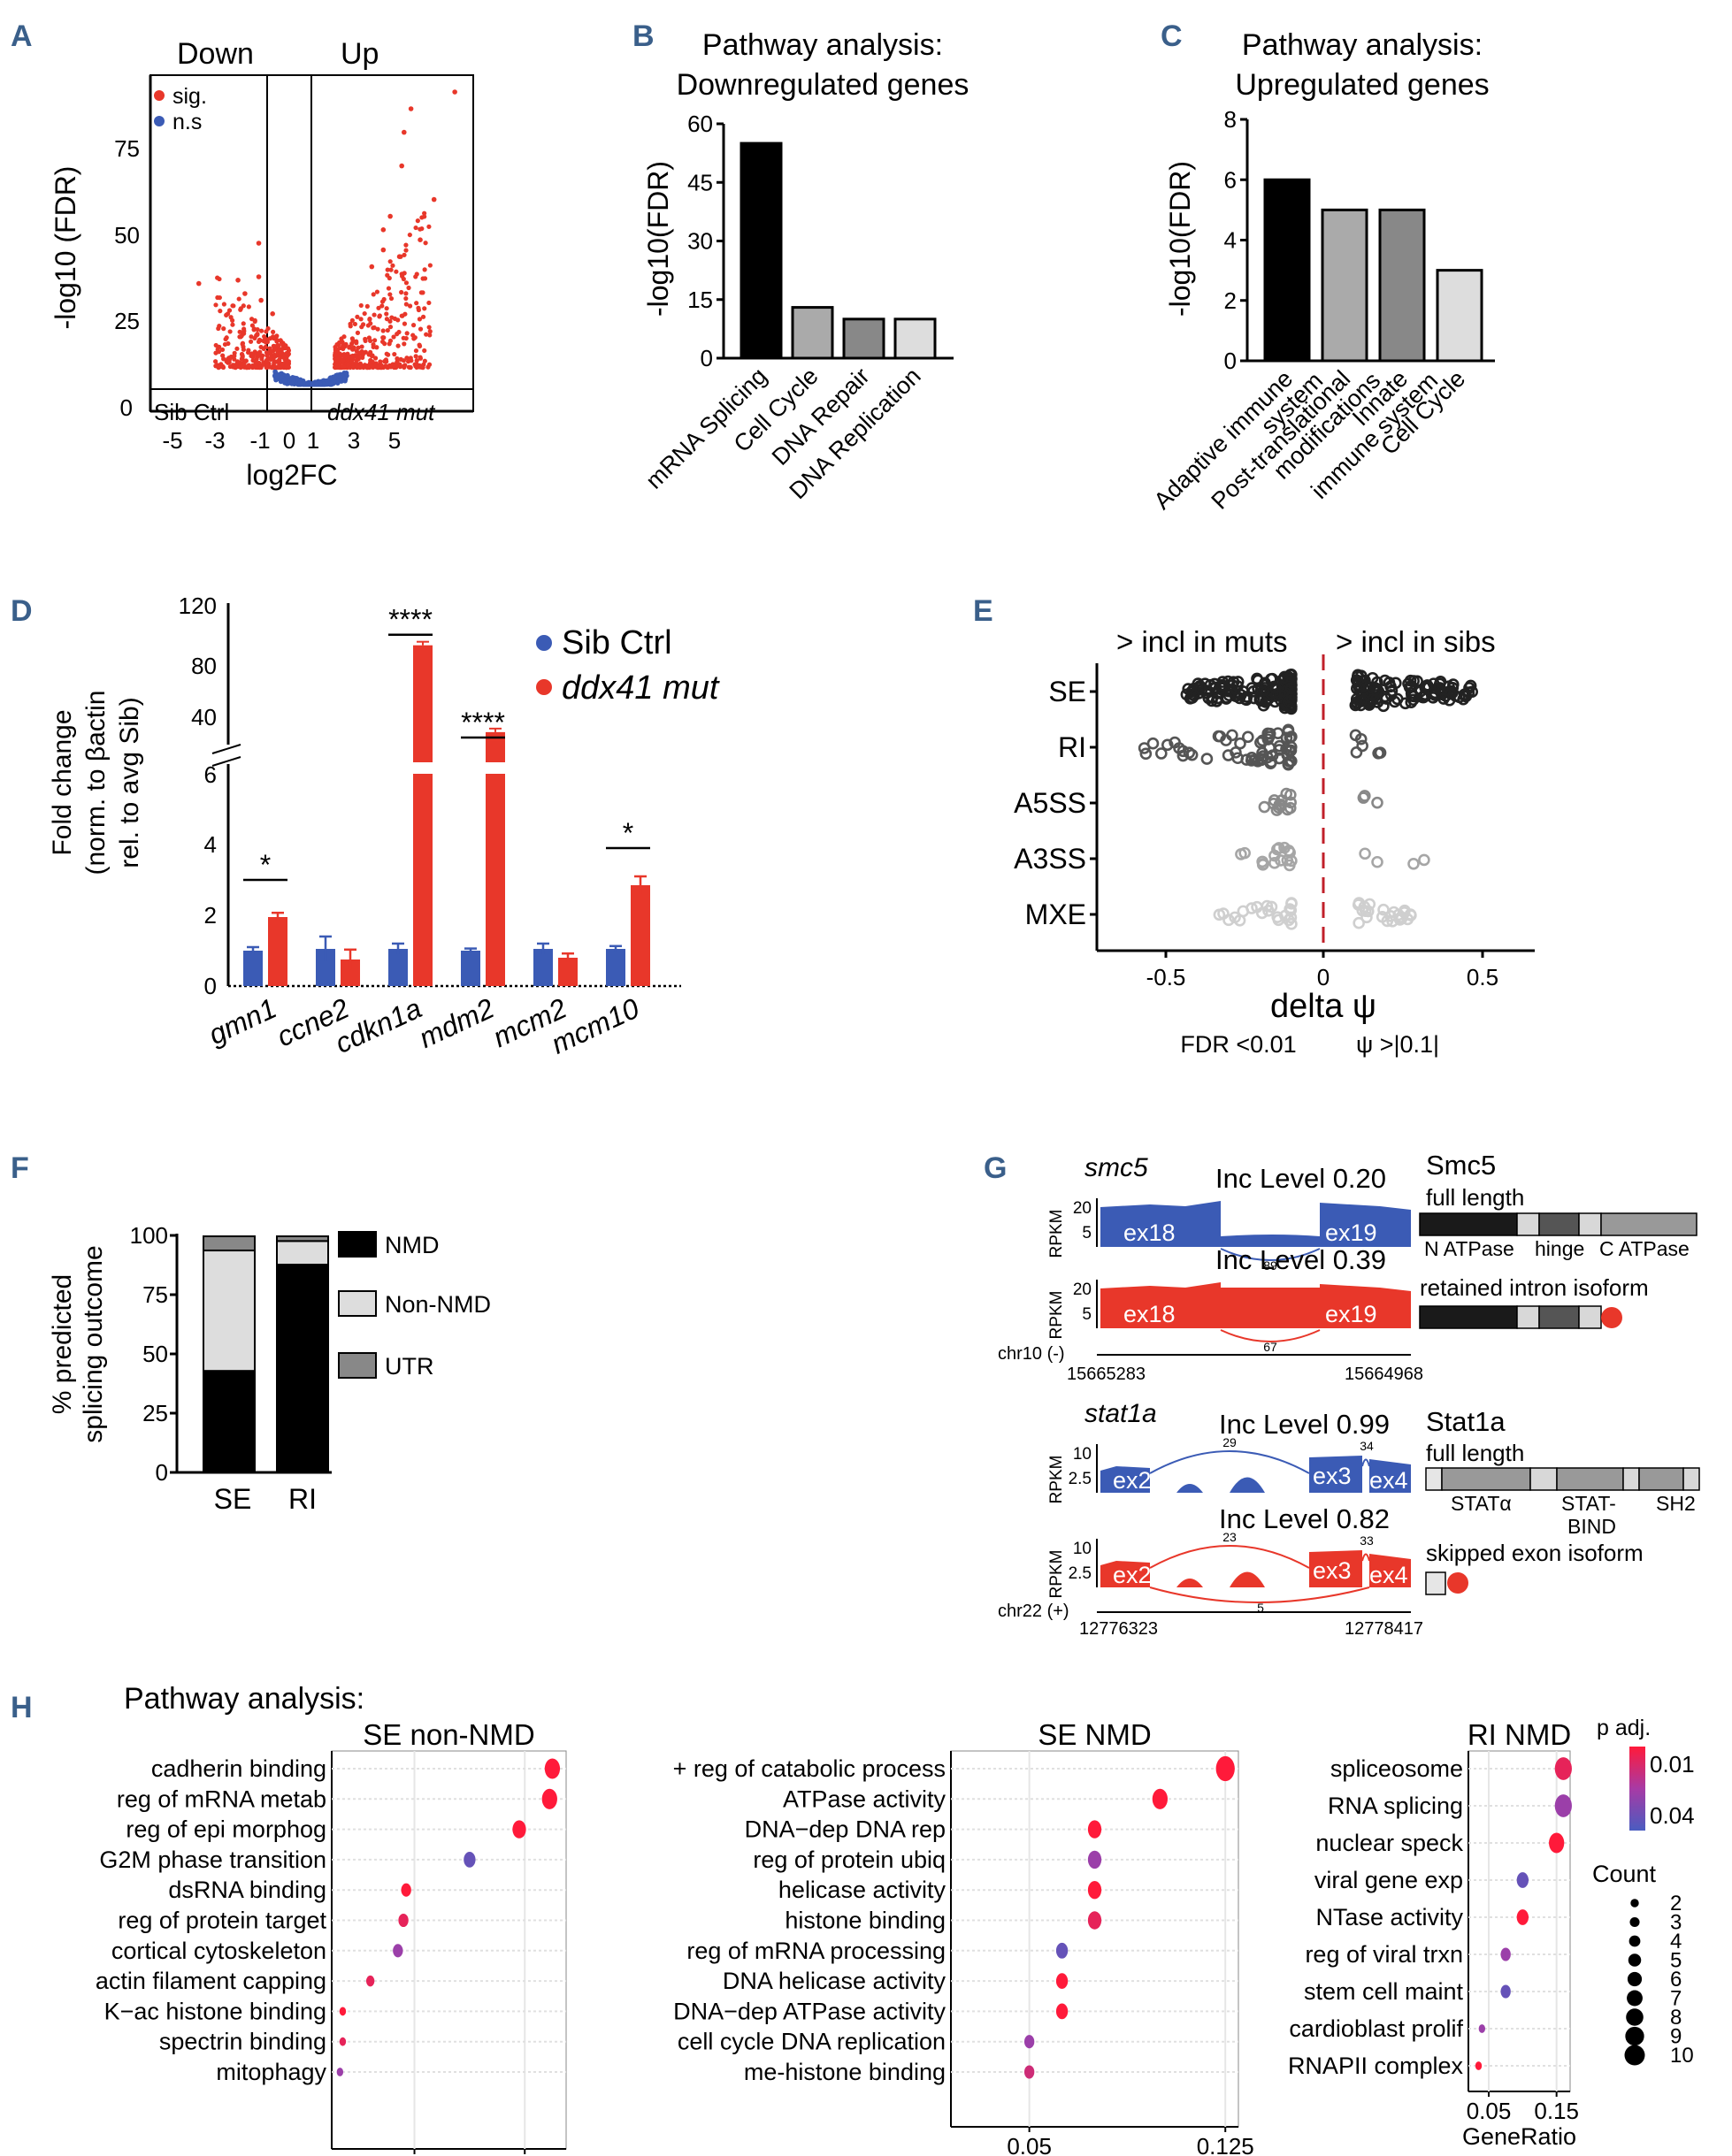  Describe the element at coordinates (360, 54) in the screenshot. I see `volcano-title-up: Up` at that location.